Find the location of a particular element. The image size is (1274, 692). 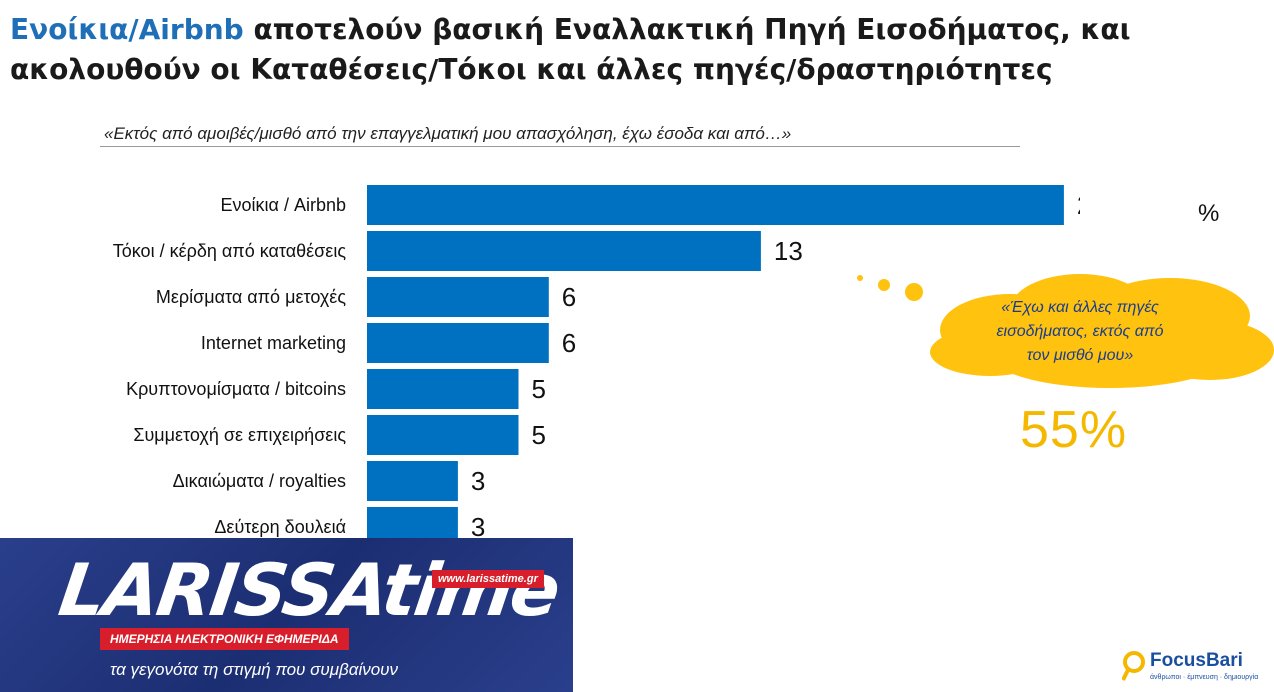

banner-tagline: τα γεγονότα τη στιγμή που συμβαίνουν is located at coordinates (254, 669).